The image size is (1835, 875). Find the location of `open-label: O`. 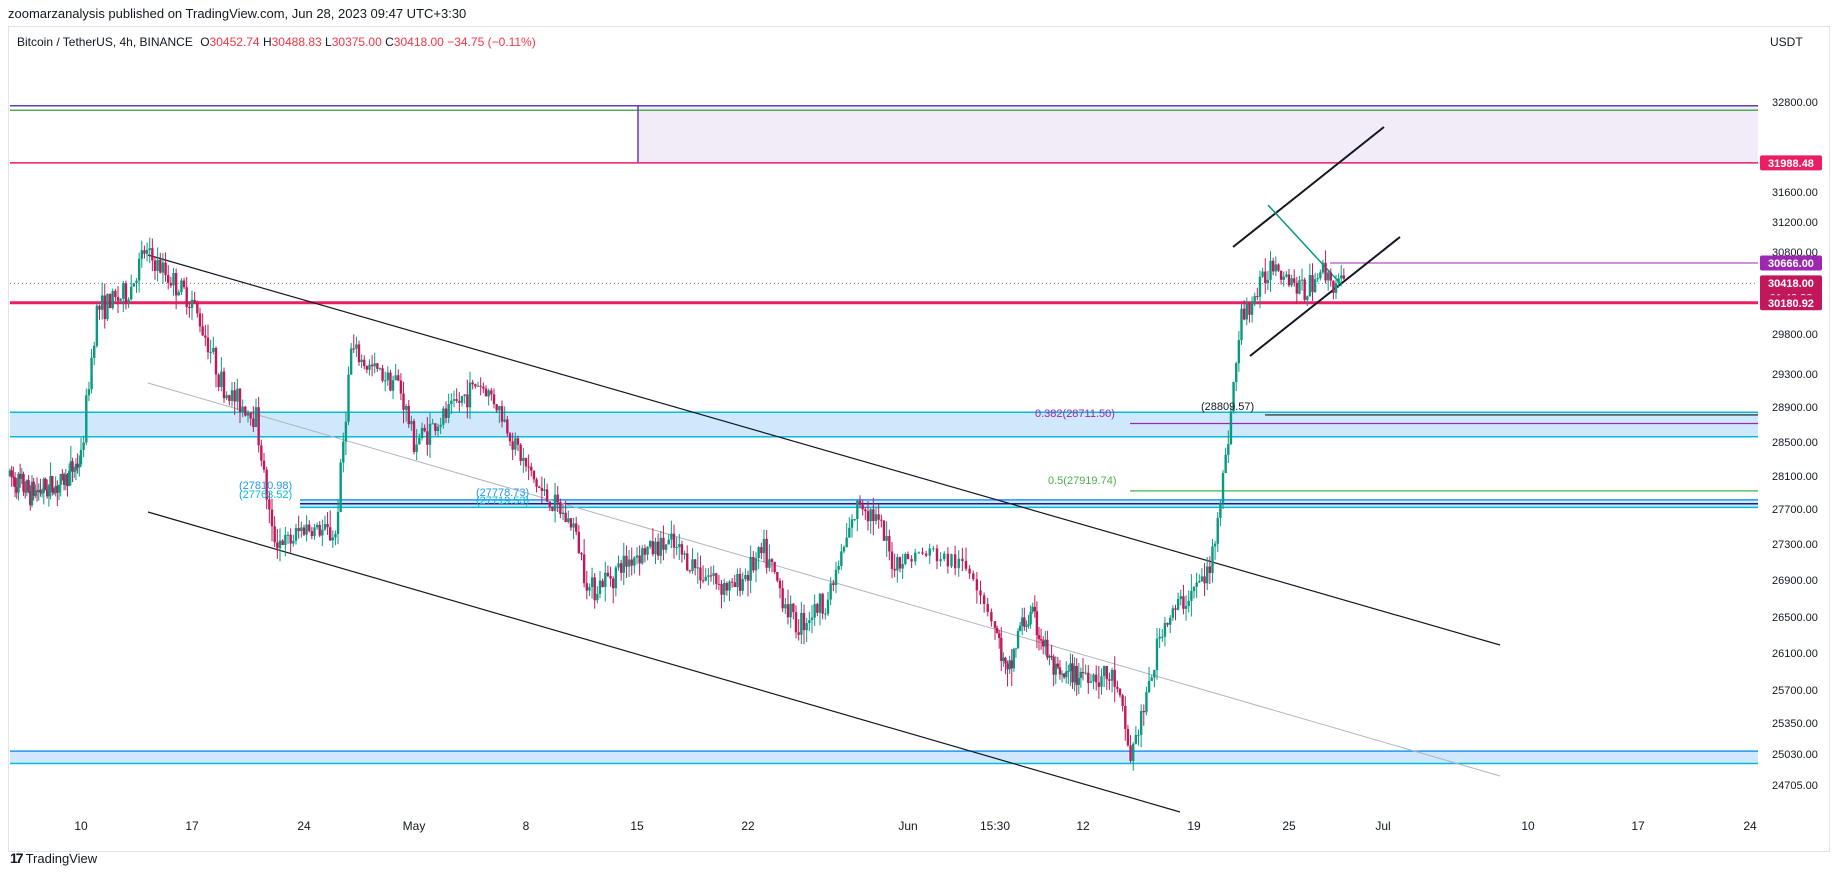

open-label: O is located at coordinates (205, 42).